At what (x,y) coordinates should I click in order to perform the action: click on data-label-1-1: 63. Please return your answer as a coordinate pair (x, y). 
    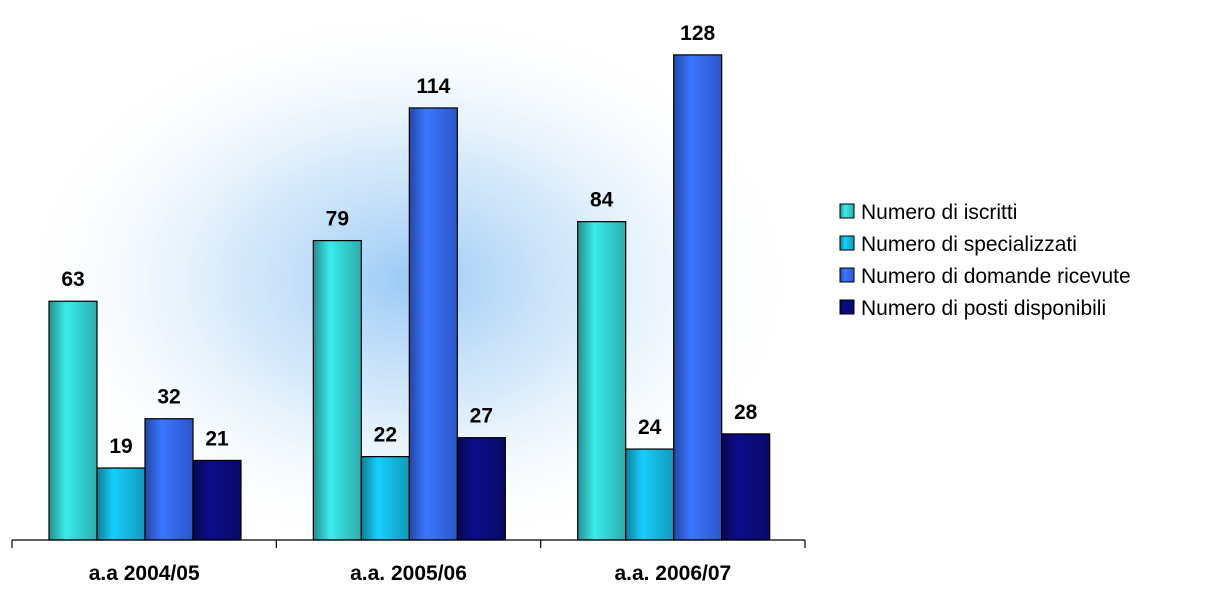
    Looking at the image, I should click on (72, 279).